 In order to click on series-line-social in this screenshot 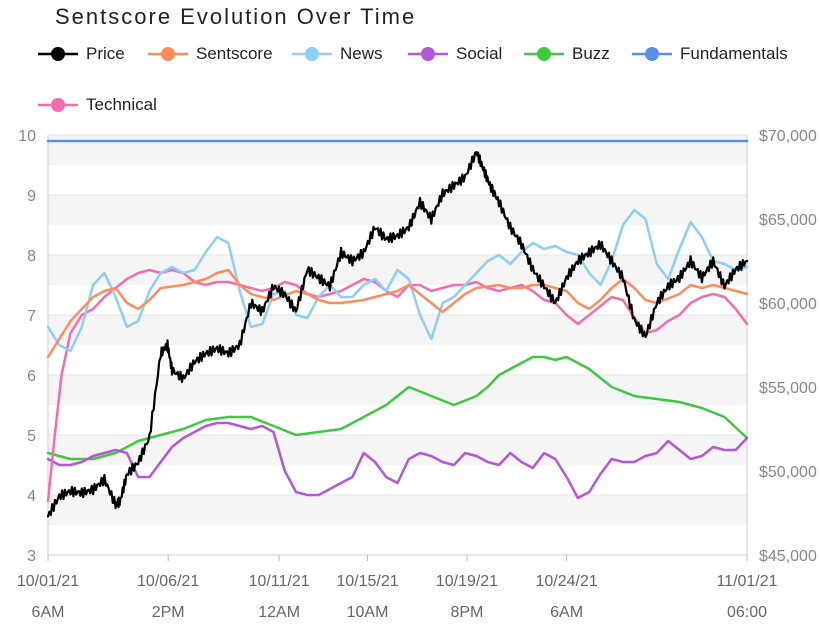, I will do `click(397, 460)`.